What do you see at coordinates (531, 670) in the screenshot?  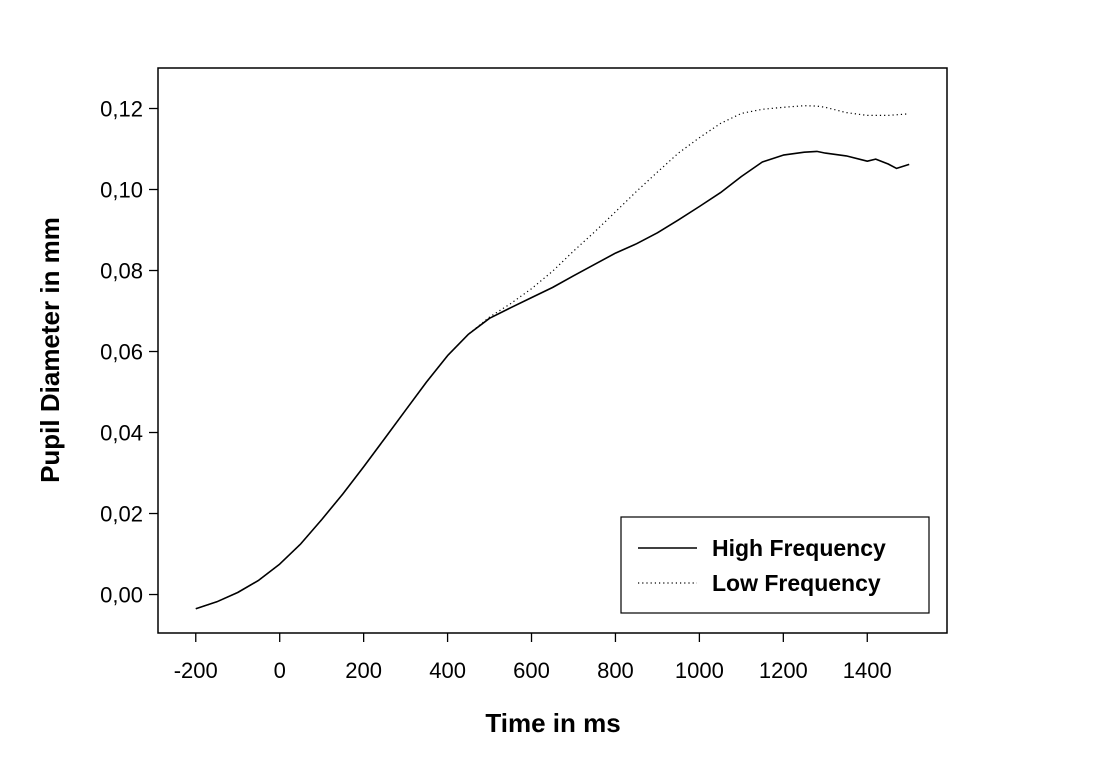 I see `x-tick-label: 600` at bounding box center [531, 670].